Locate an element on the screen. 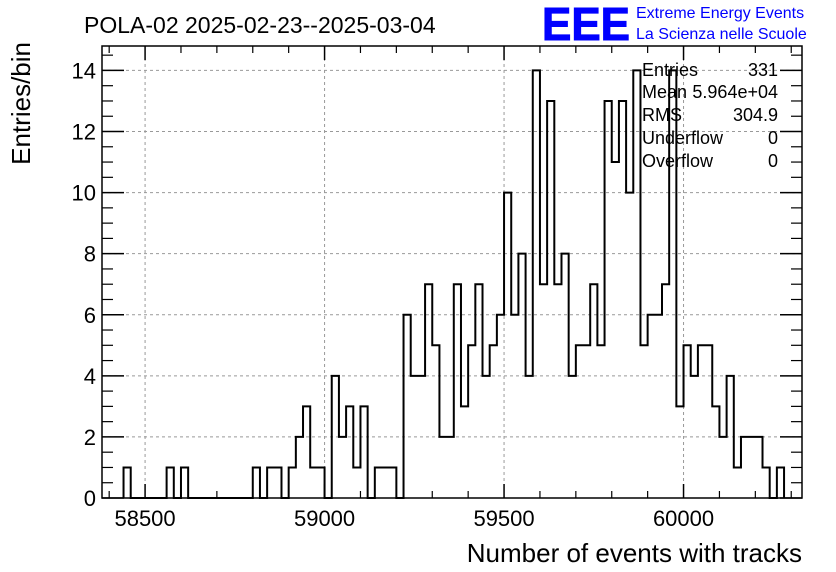 This screenshot has width=836, height=572. stats-mean-label: Mean is located at coordinates (664, 92).